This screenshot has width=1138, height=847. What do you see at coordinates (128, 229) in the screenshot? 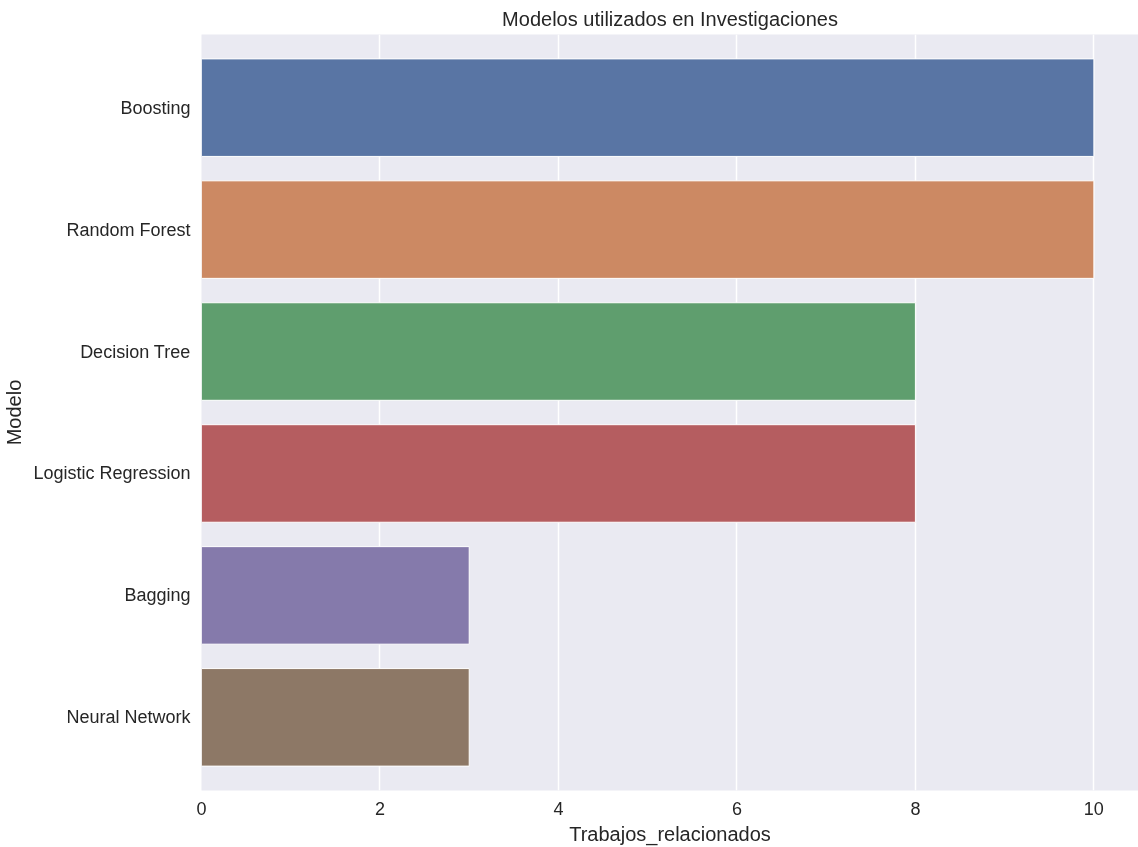
I see `y-tick-label: Random Forest` at bounding box center [128, 229].